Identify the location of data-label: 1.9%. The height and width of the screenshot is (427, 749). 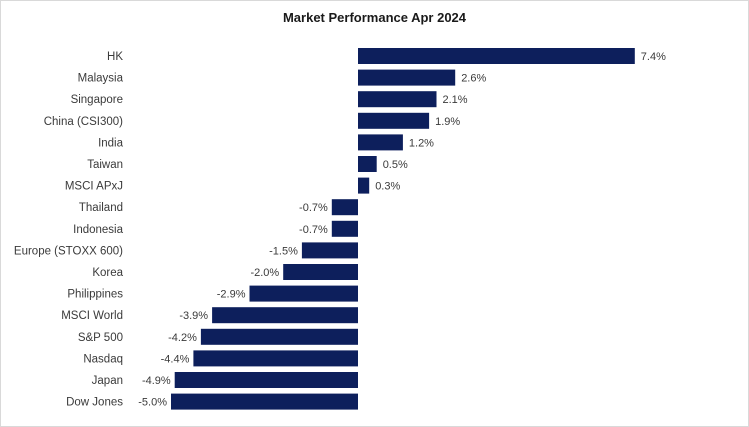
(447, 122).